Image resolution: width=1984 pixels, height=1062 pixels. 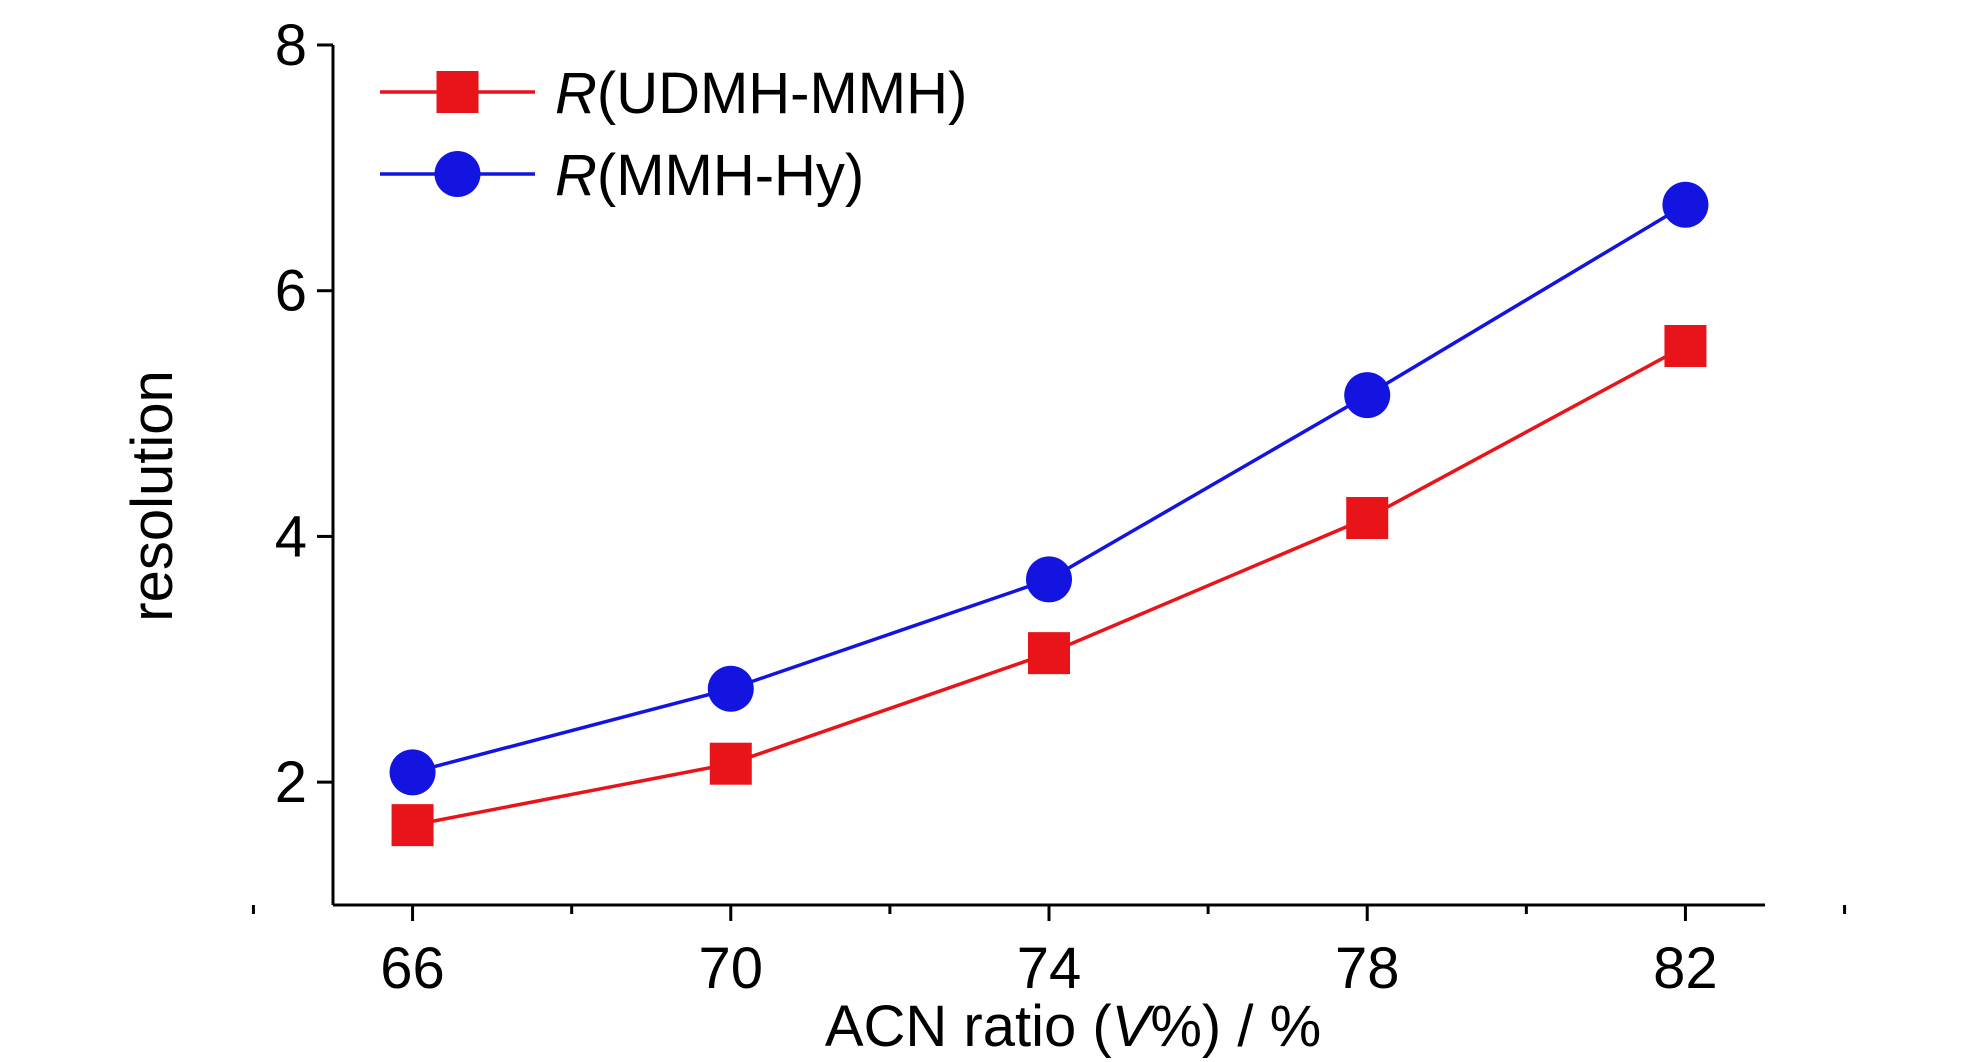 I want to click on y-tick-label: 6, so click(x=291, y=291).